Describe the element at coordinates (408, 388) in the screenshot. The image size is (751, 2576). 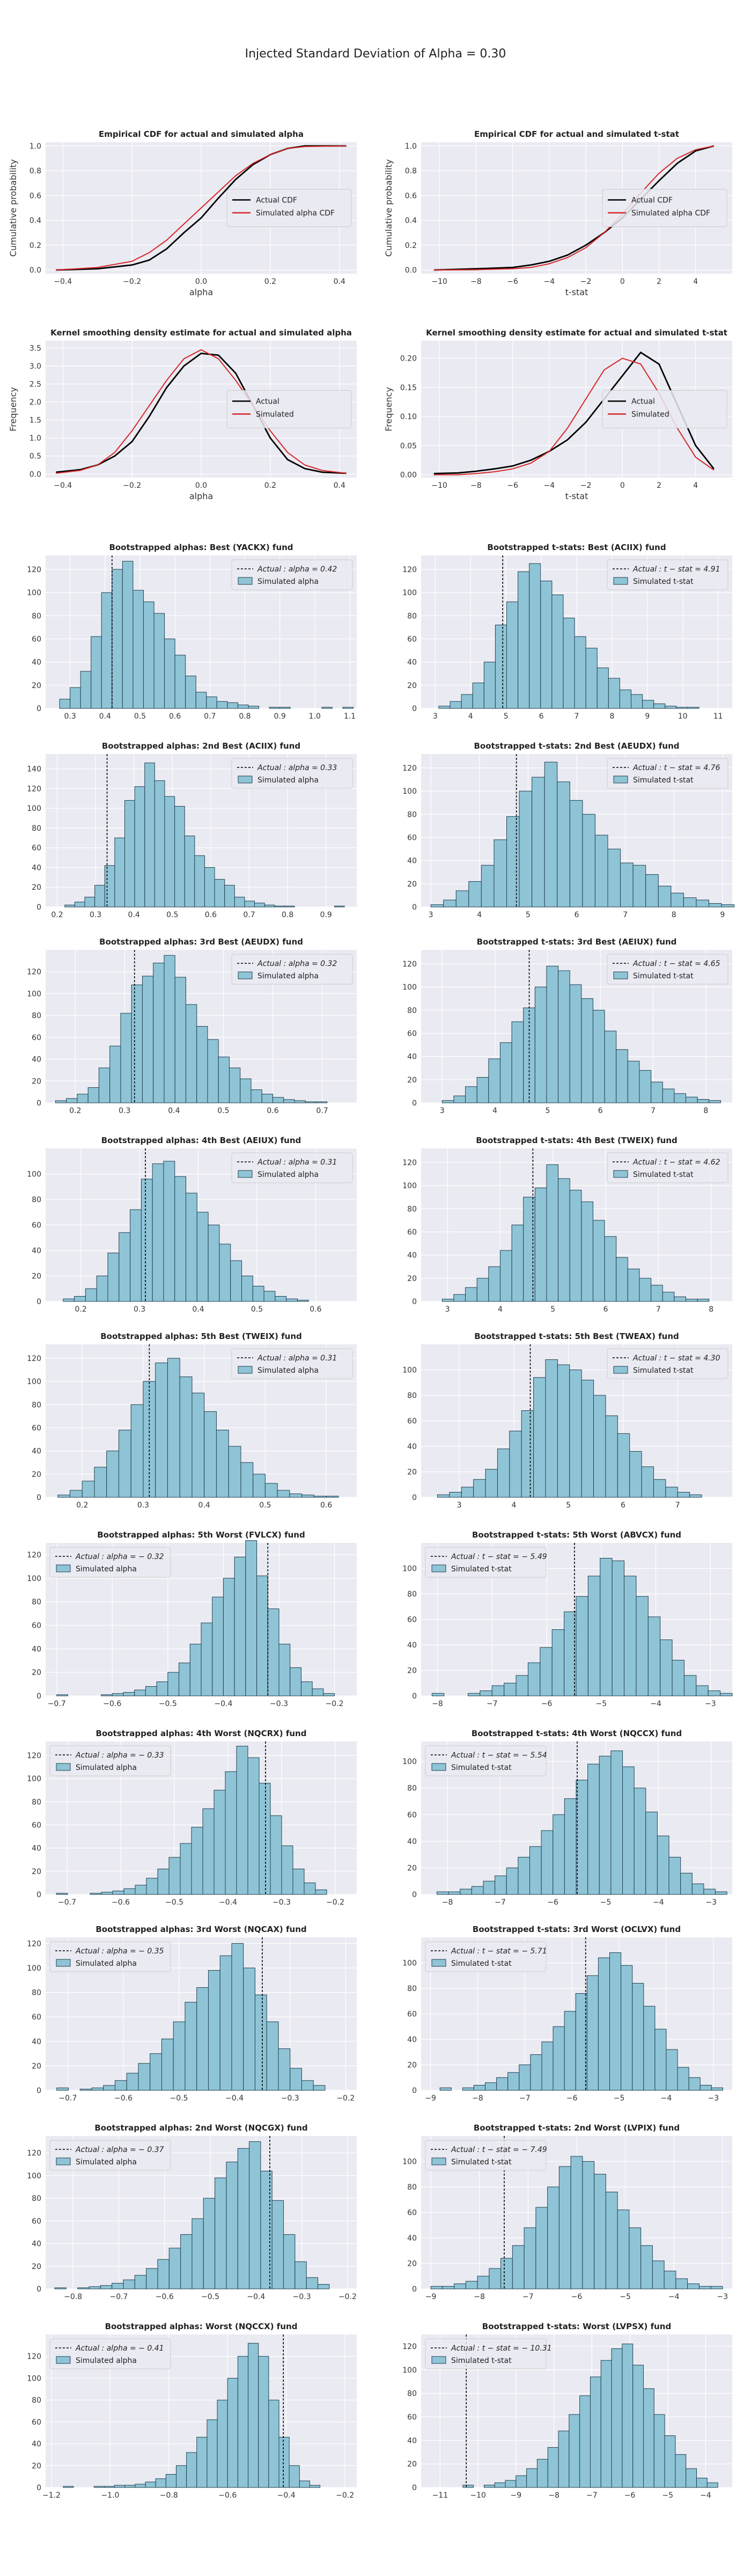
I see `y-tick-label: 0.15` at that location.